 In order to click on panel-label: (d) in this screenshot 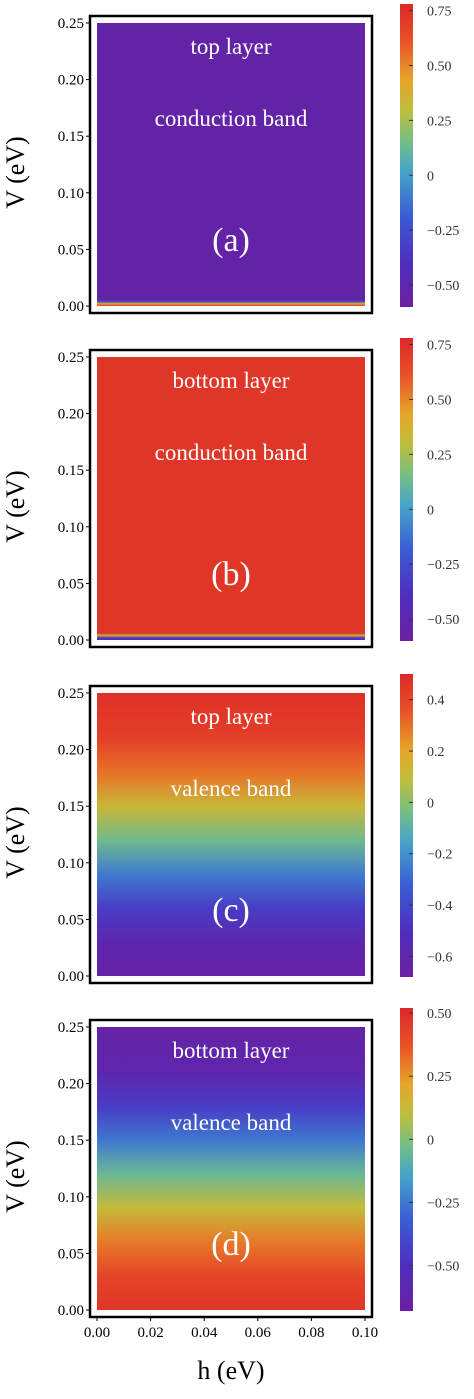, I will do `click(231, 1244)`.